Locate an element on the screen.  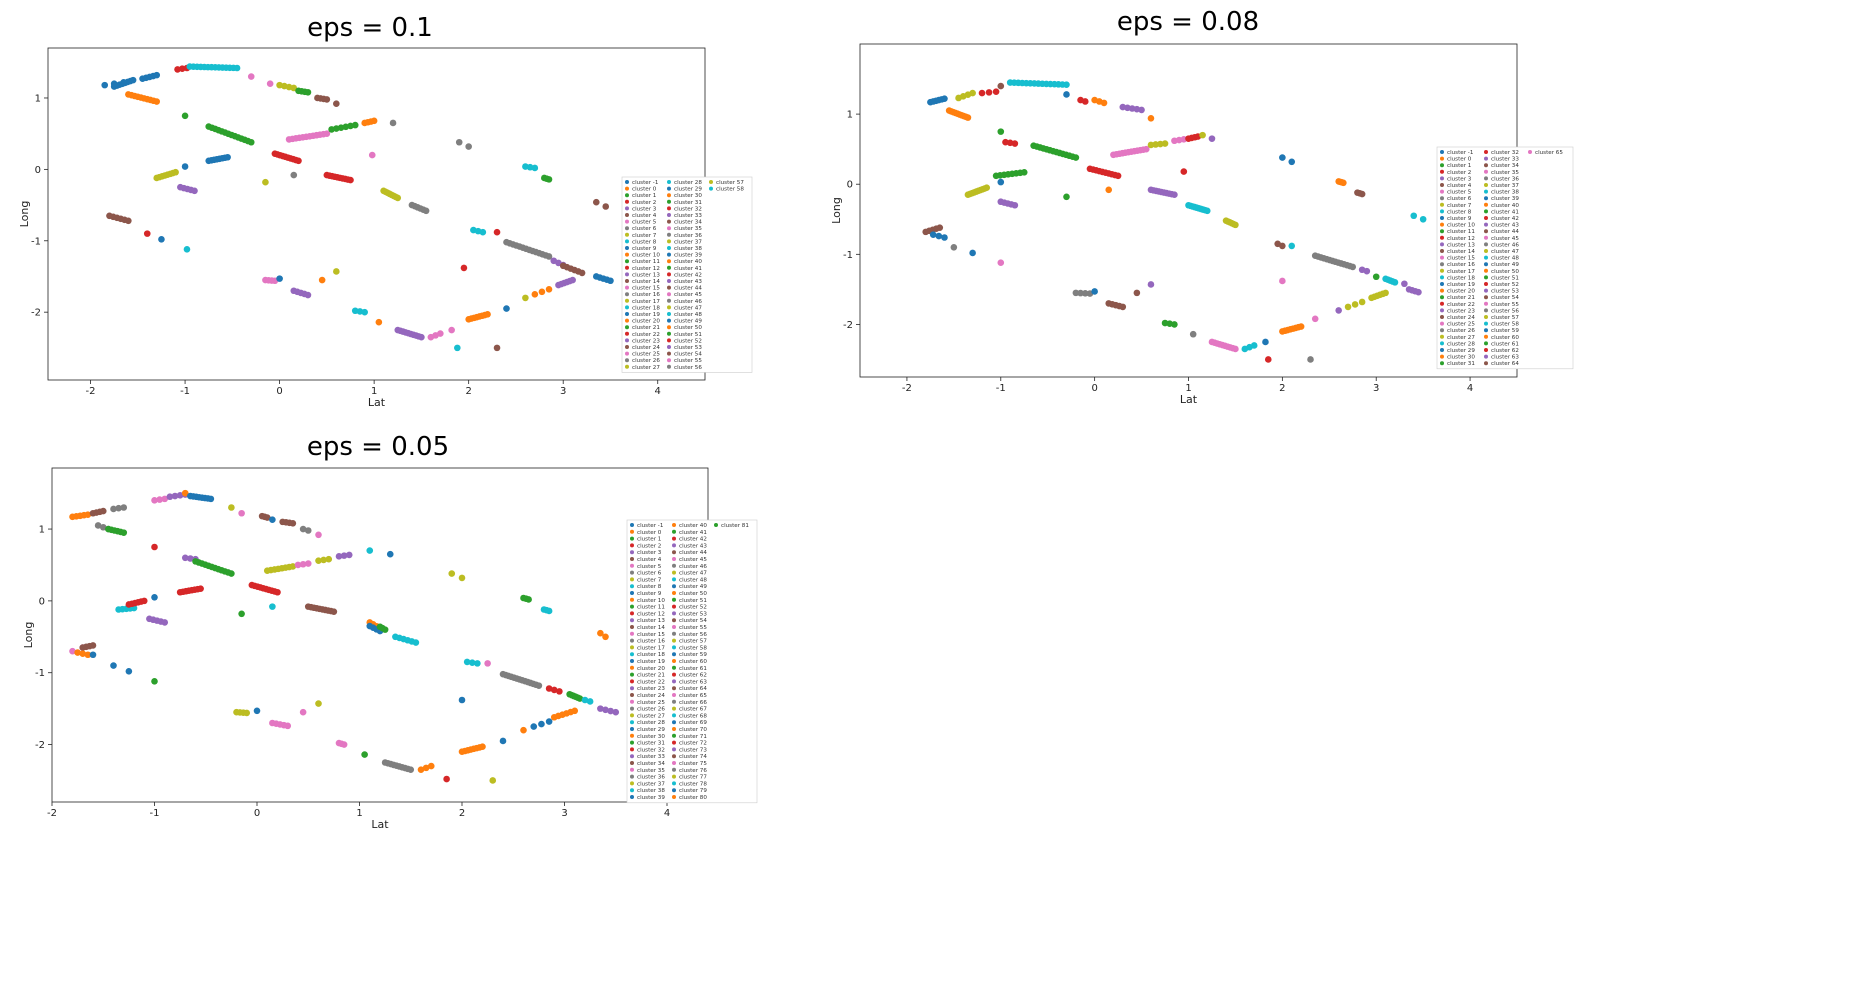
legend-label: cluster 72 is located at coordinates (693, 744).